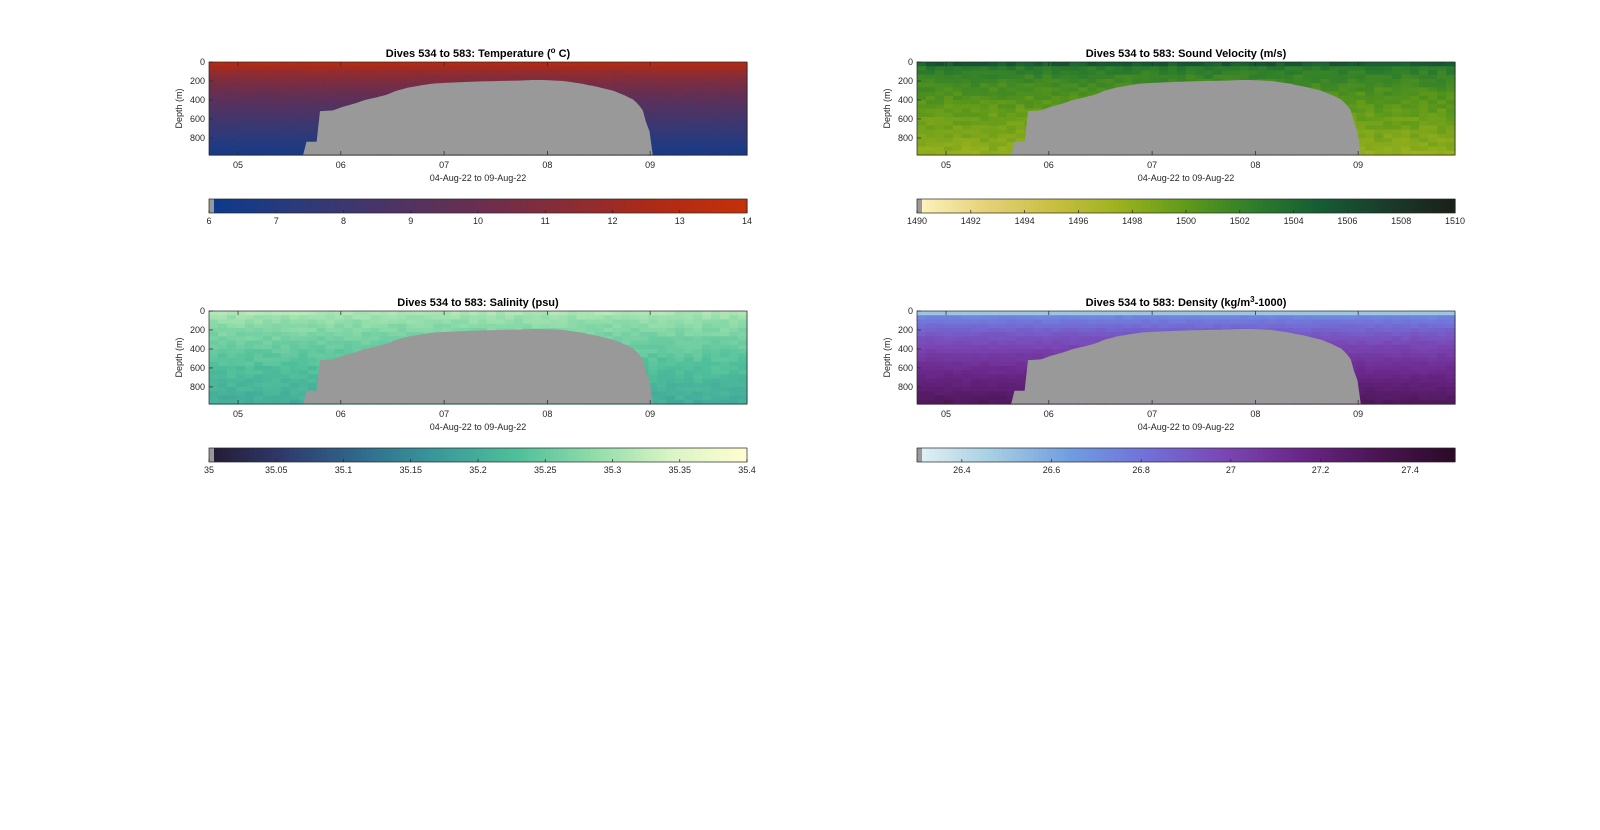 This screenshot has width=1600, height=830. What do you see at coordinates (905, 119) in the screenshot?
I see `y-tick-label: 600` at bounding box center [905, 119].